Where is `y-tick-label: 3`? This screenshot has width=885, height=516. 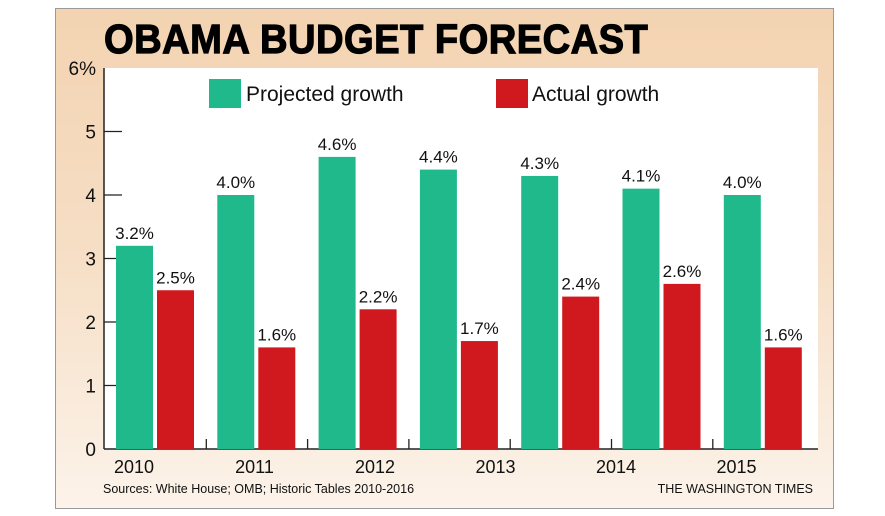
y-tick-label: 3 is located at coordinates (90, 260).